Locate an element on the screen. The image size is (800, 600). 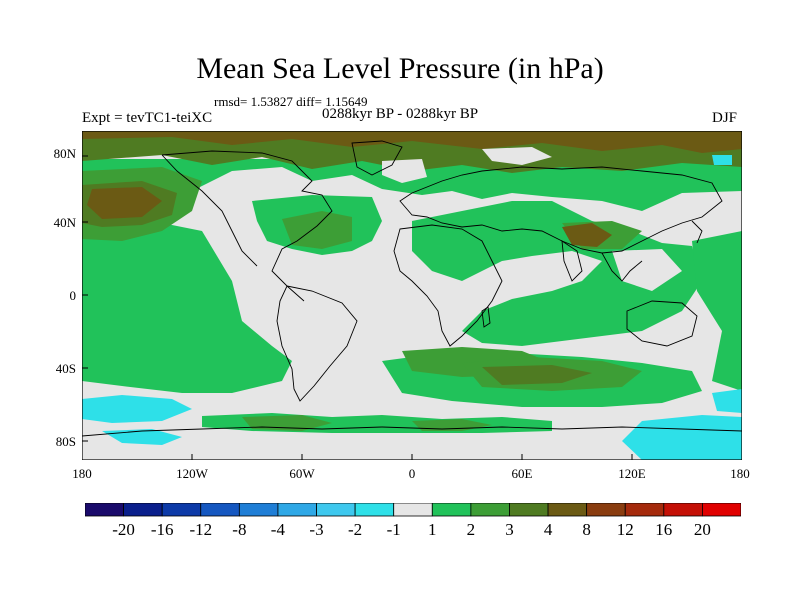
colorbar is located at coordinates (413, 510).